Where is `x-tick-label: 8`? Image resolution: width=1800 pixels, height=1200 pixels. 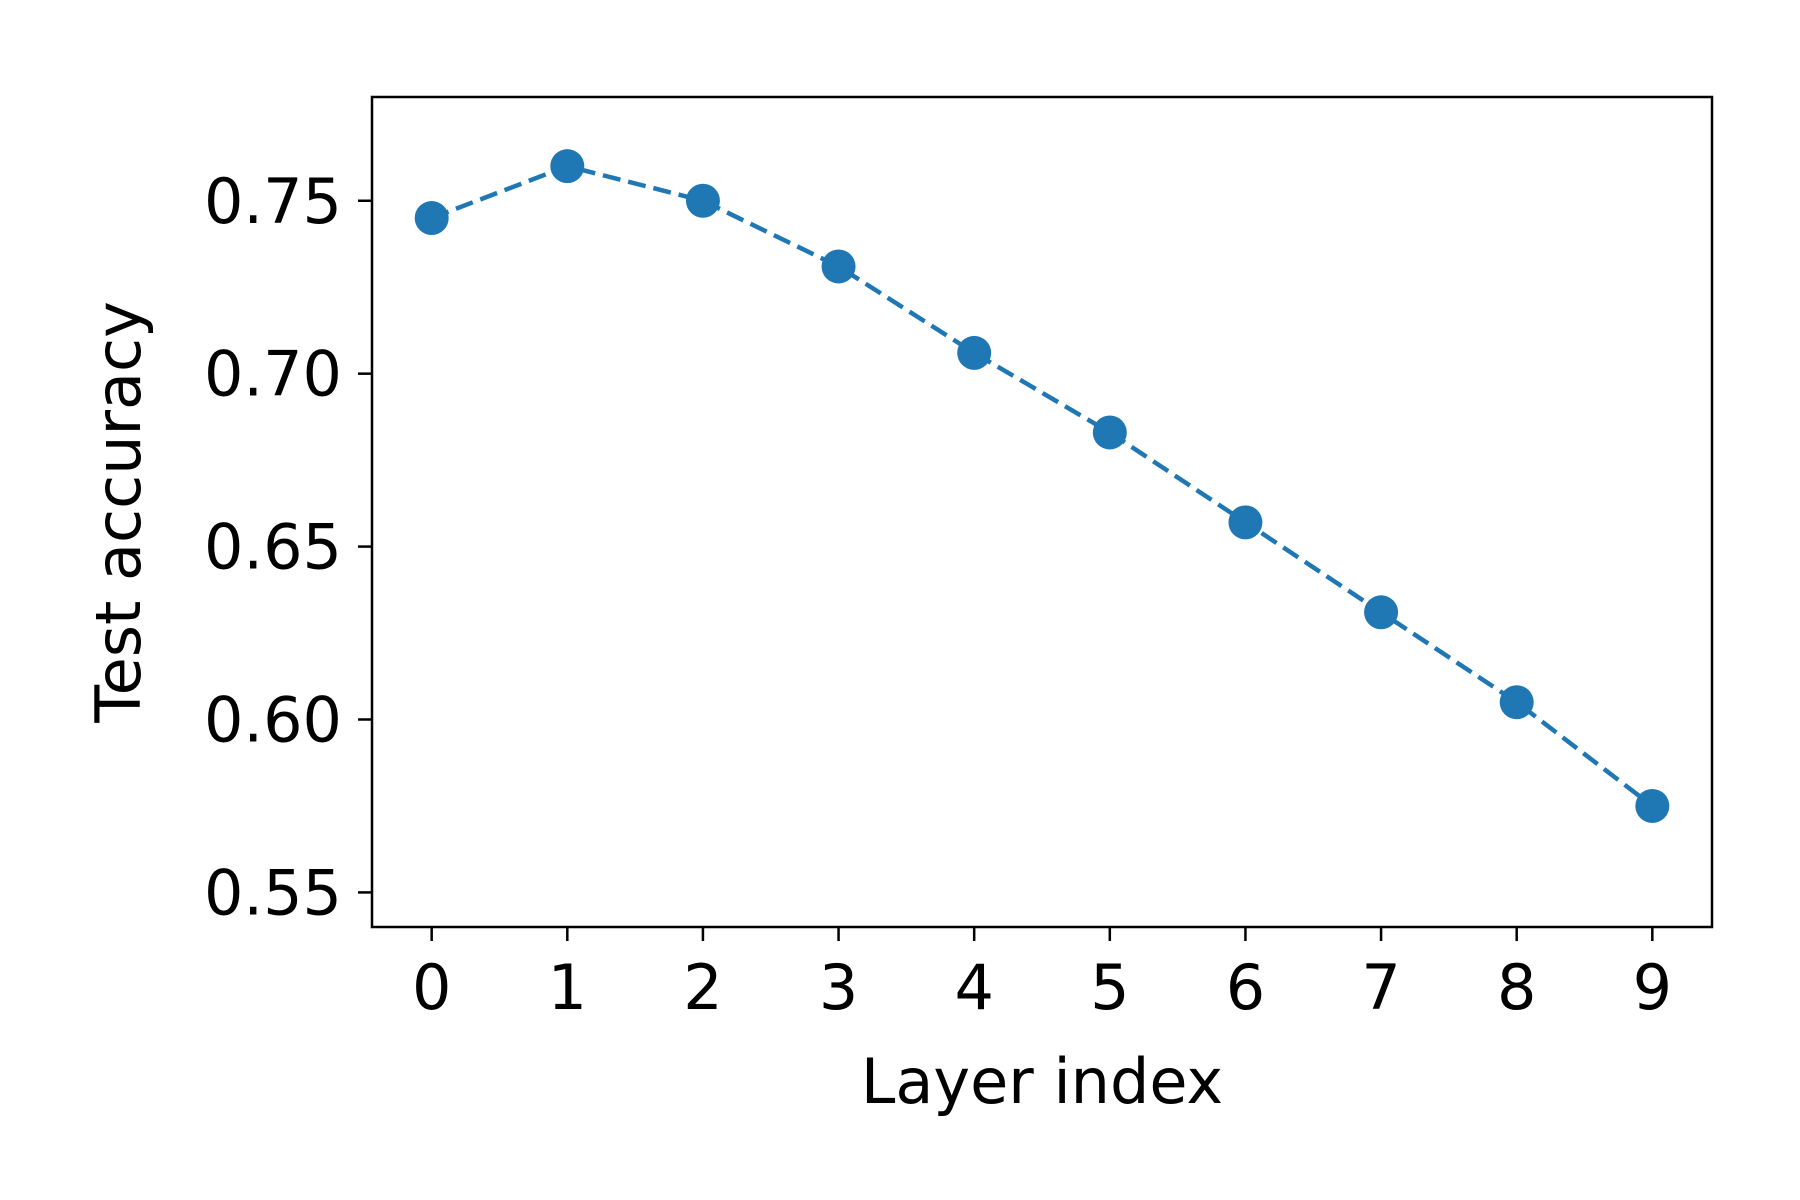 x-tick-label: 8 is located at coordinates (1516, 987).